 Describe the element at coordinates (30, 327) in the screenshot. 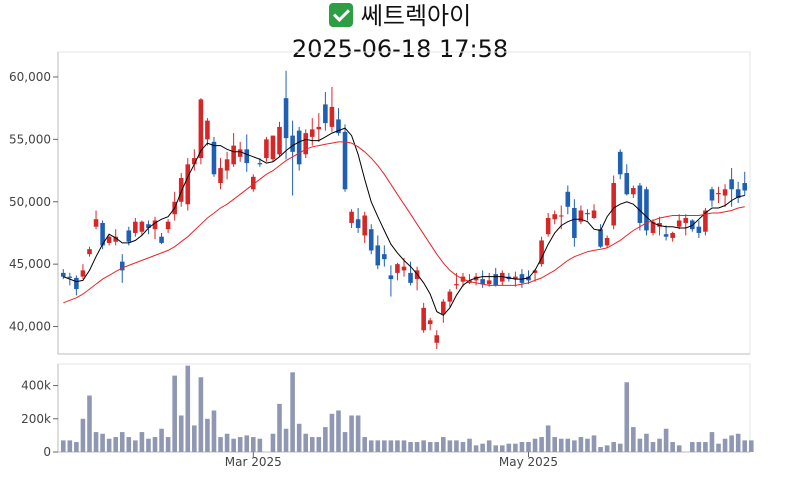

I see `price-tick-label: 40,000` at that location.